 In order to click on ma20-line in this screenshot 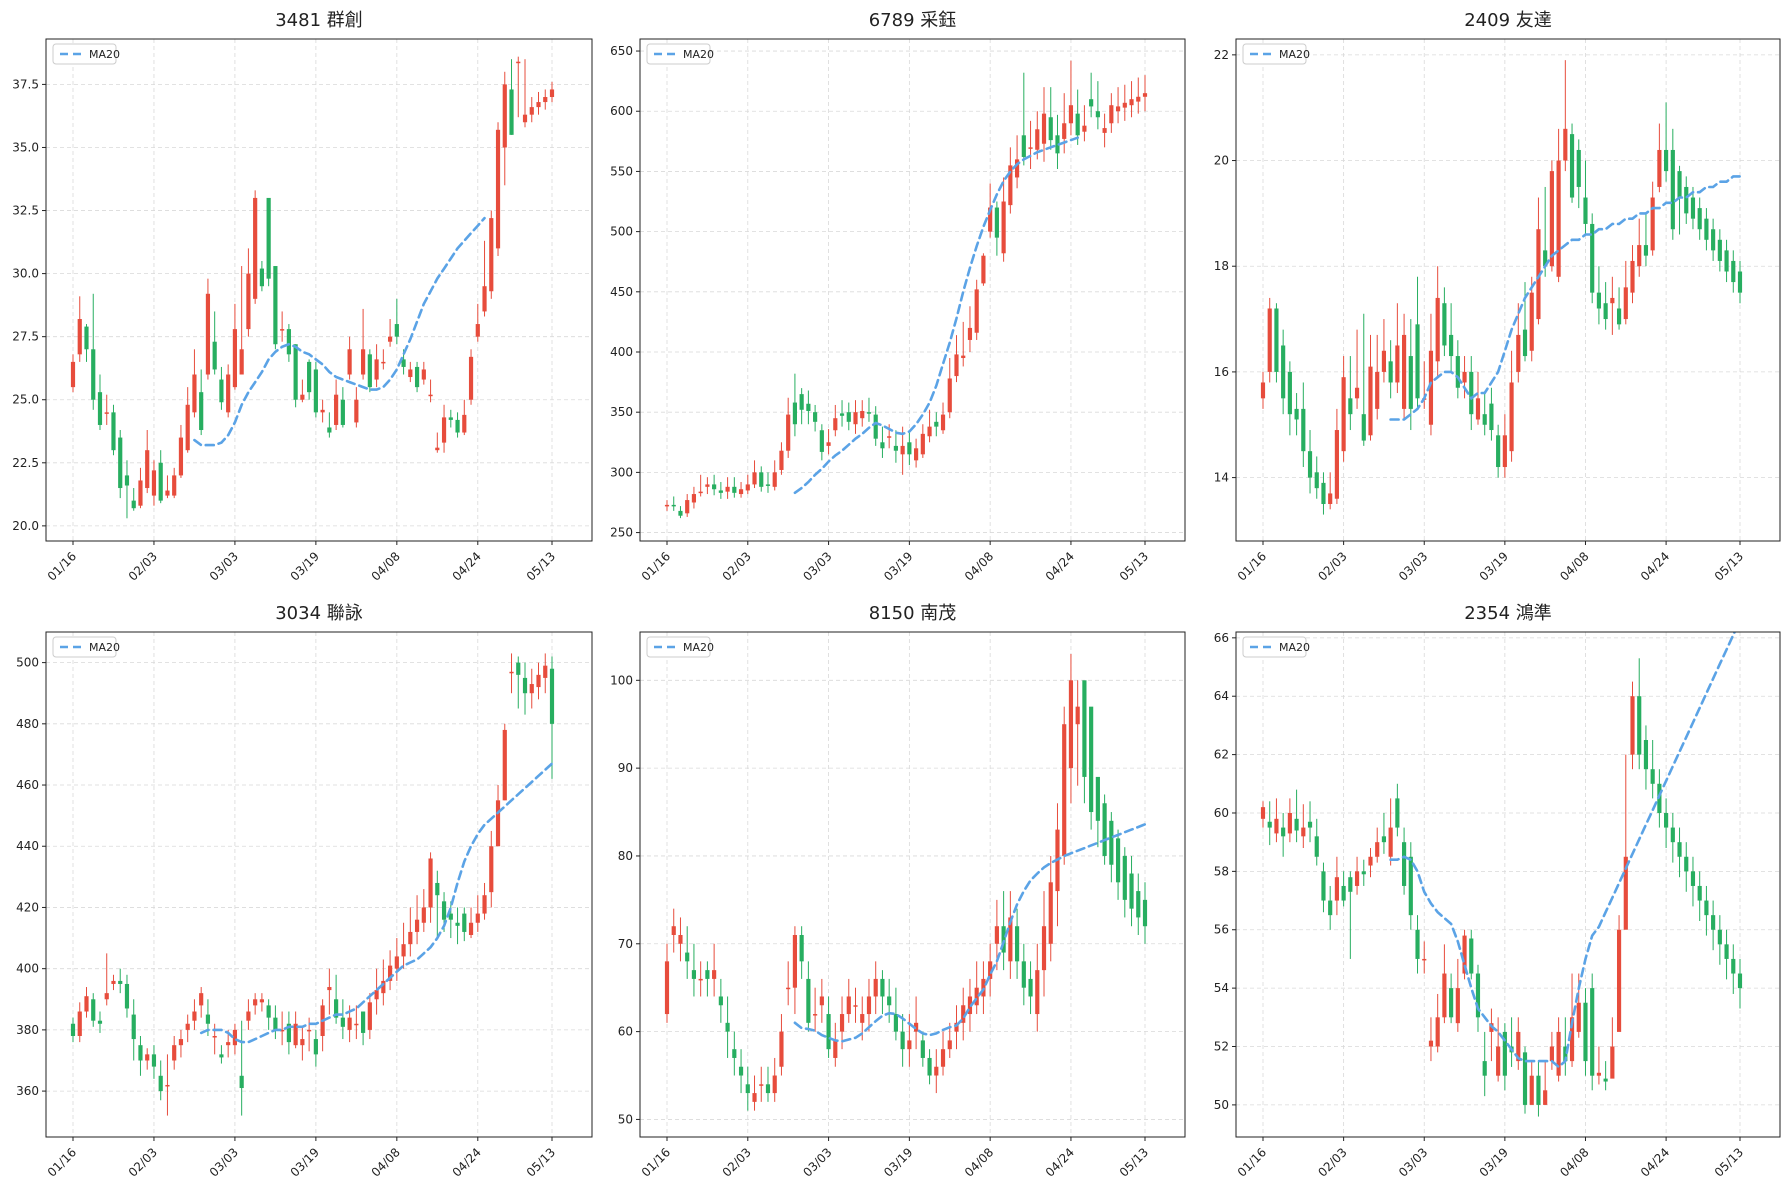, I will do `click(1565, 298)`.